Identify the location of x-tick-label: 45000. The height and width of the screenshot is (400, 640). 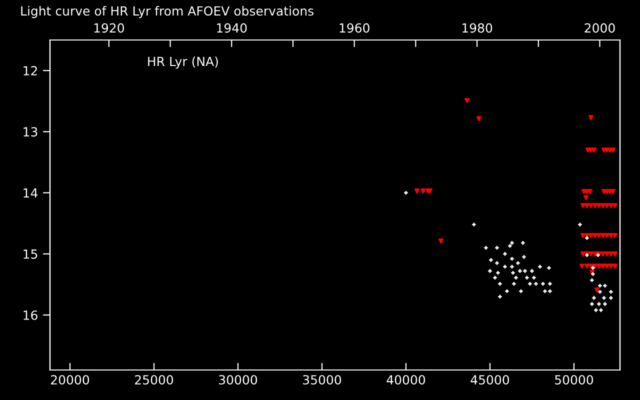
(490, 380).